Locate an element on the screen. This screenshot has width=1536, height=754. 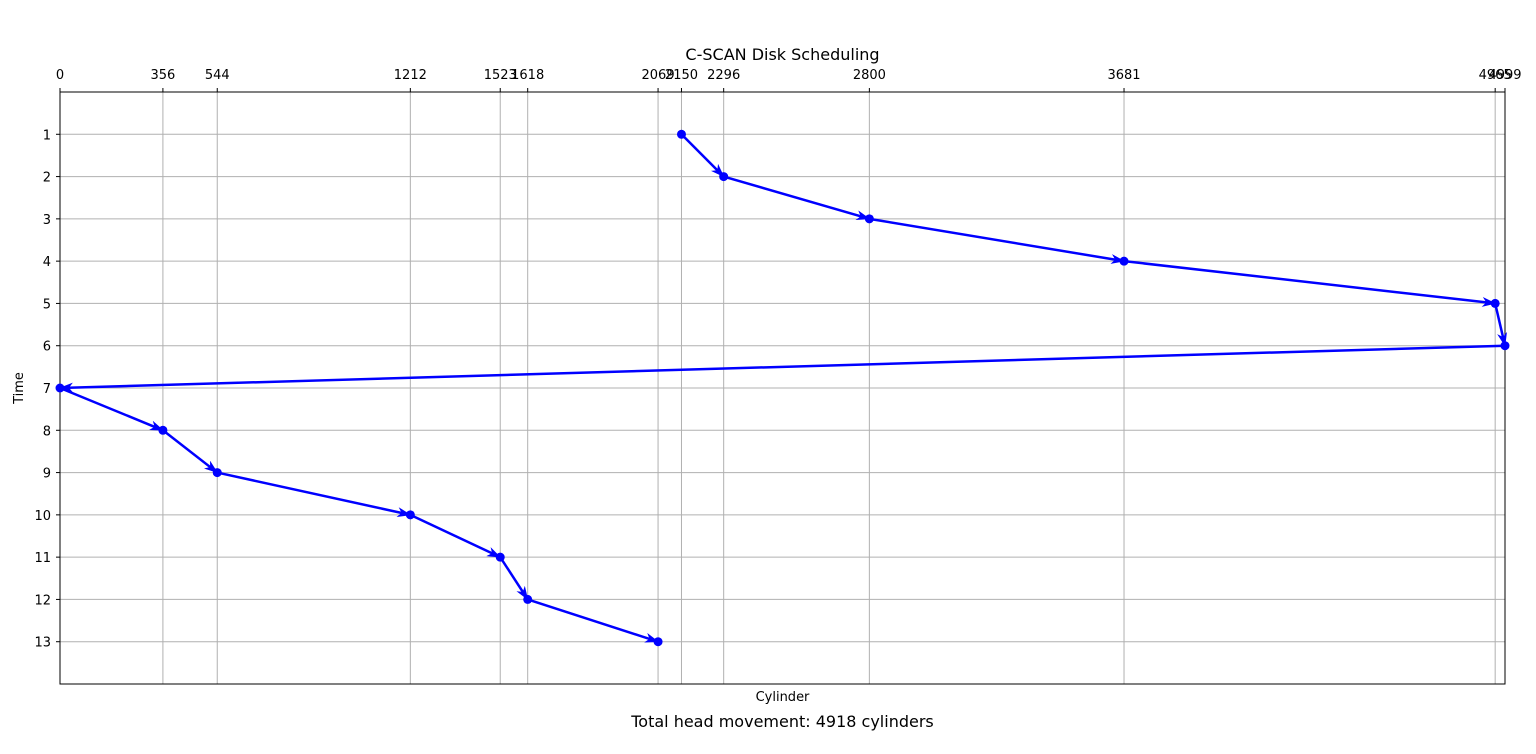
y-tick-label: 12 is located at coordinates (42, 600).